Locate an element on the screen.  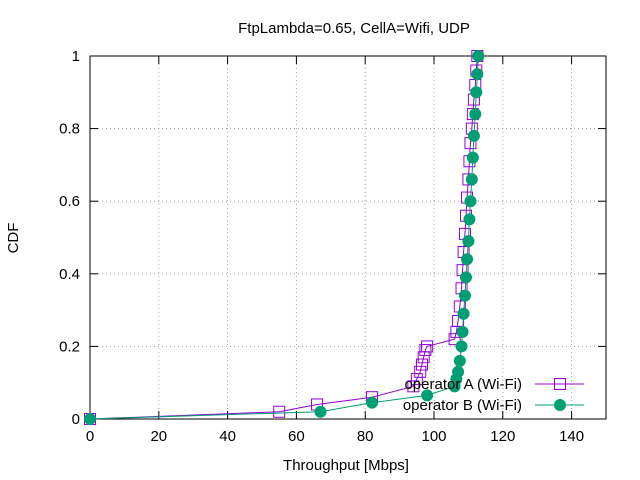
legend: operator A (Wi-Fi) operator B (Wi-Fi) is located at coordinates (493, 395).